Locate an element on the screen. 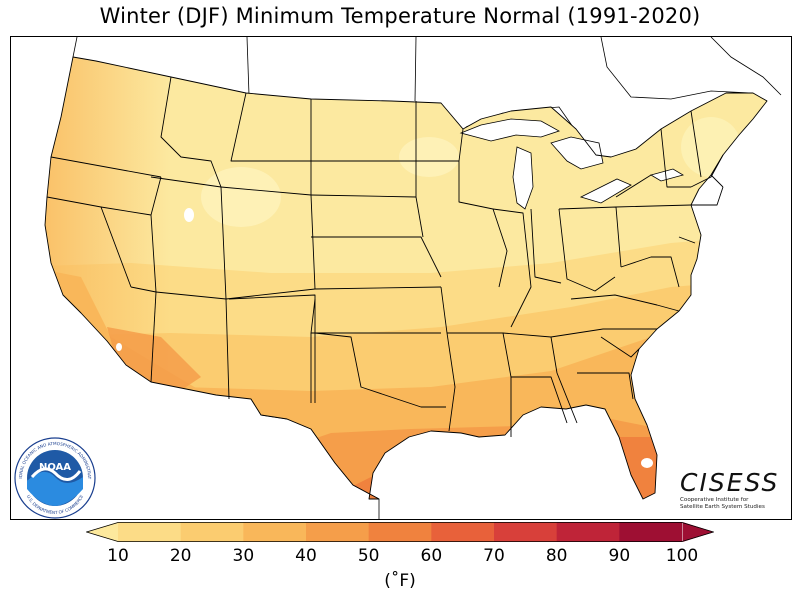  cisess-logo-line1: Cooperative Institute for is located at coordinates (714, 500).